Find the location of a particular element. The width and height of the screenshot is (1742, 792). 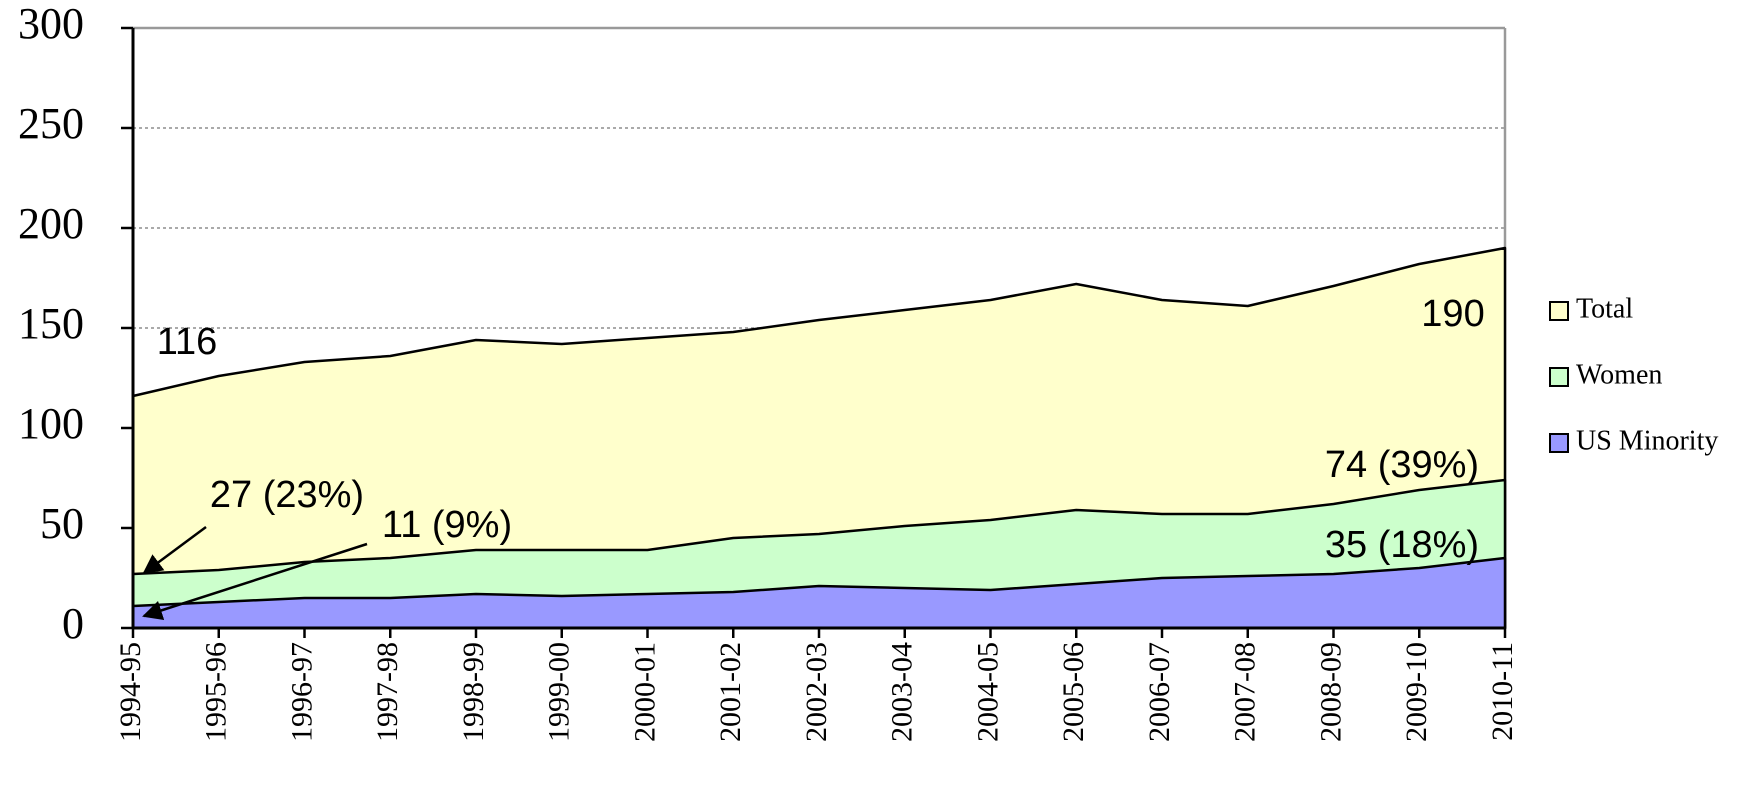

x-tick-label: 2006-07 is located at coordinates (1159, 692).